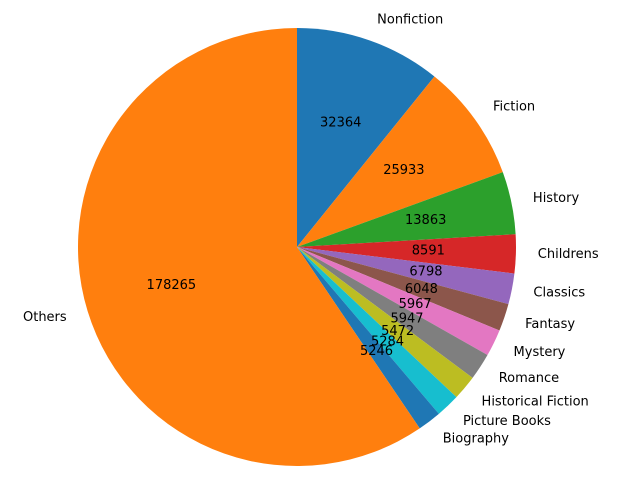 This screenshot has height=480, width=640. I want to click on category-label-romance: Romance, so click(529, 378).